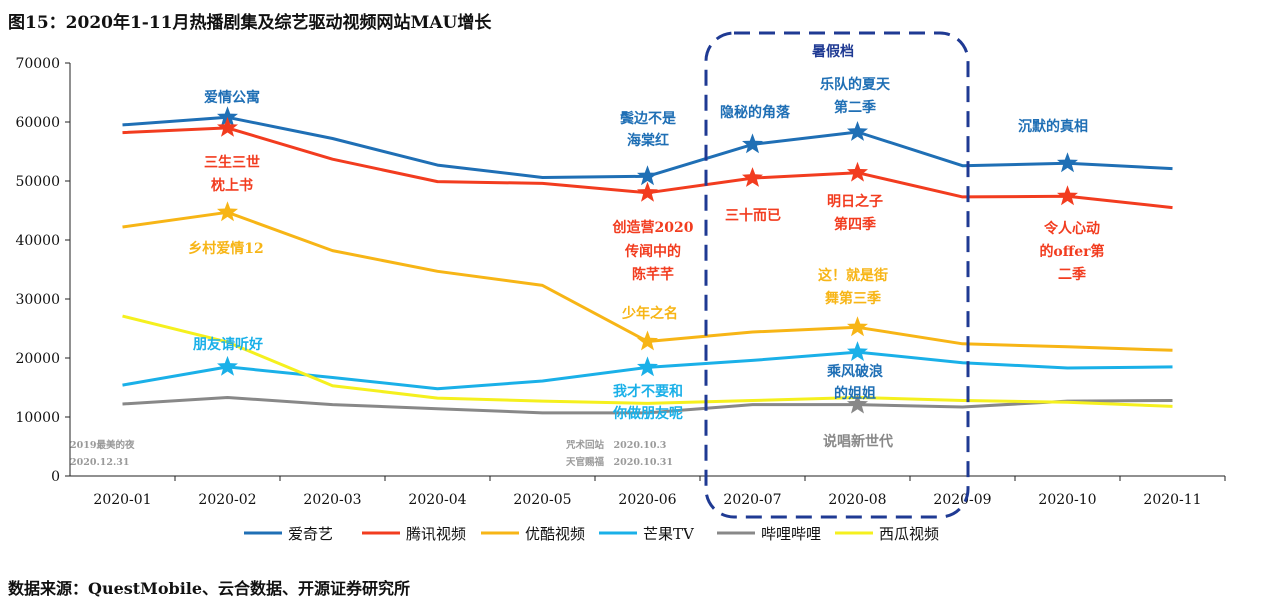 Image resolution: width=1266 pixels, height=609 pixels. I want to click on y-tick-label: 30000, so click(37, 300).